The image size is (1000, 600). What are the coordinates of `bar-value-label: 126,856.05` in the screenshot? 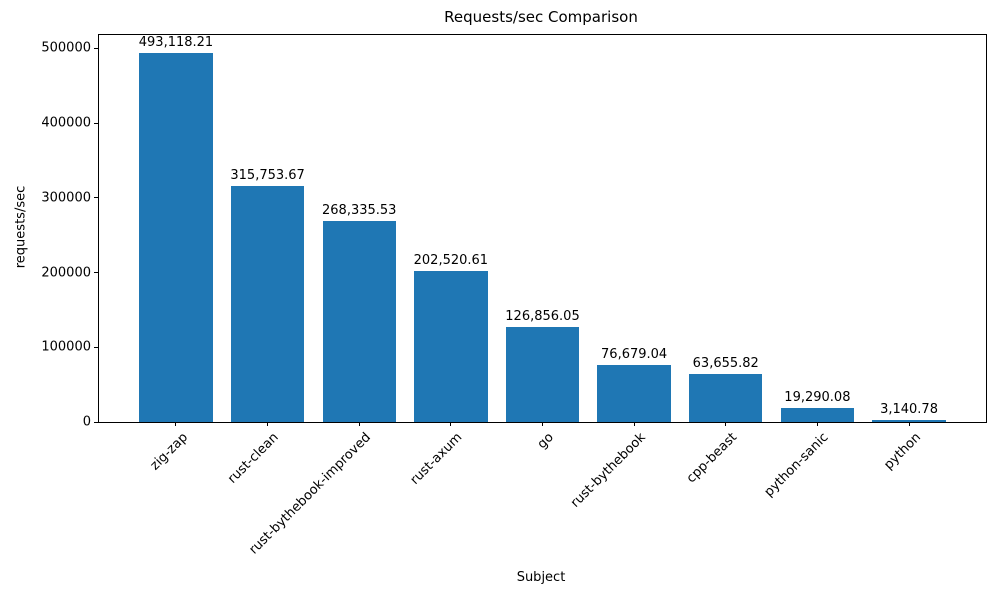 It's located at (542, 317).